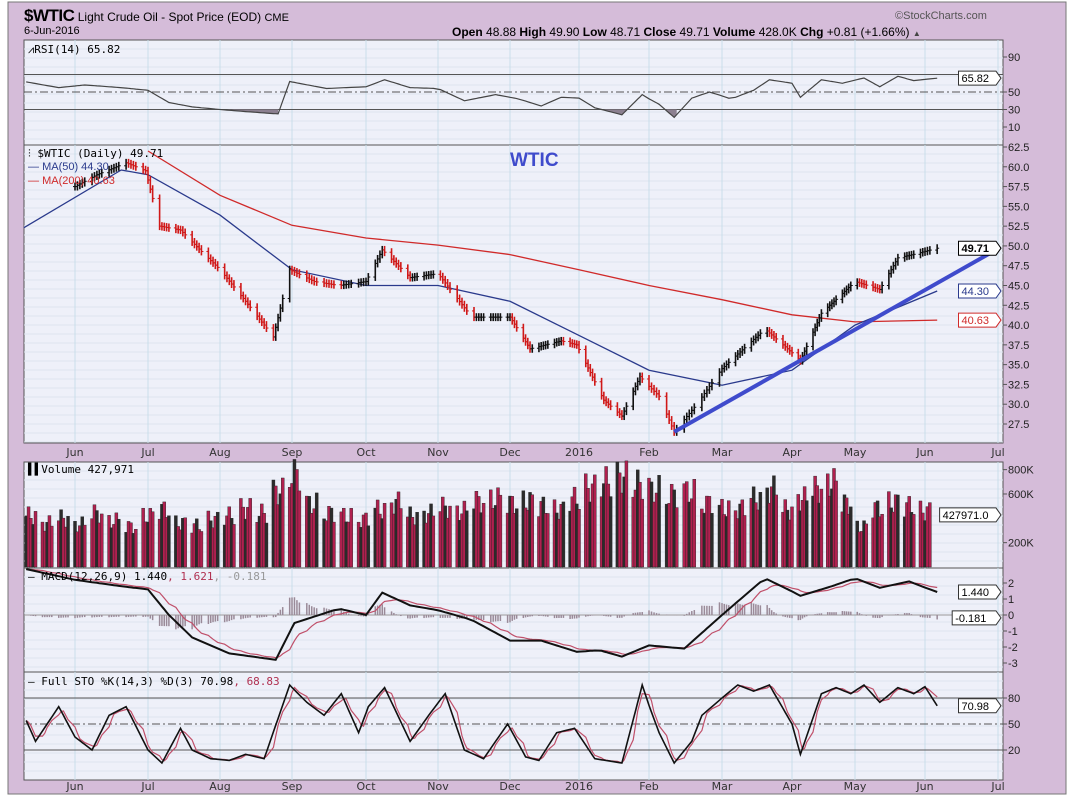 This screenshot has height=800, width=1072. What do you see at coordinates (35, 469) in the screenshot?
I see `volume-bars-icon: ▌▌` at bounding box center [35, 469].